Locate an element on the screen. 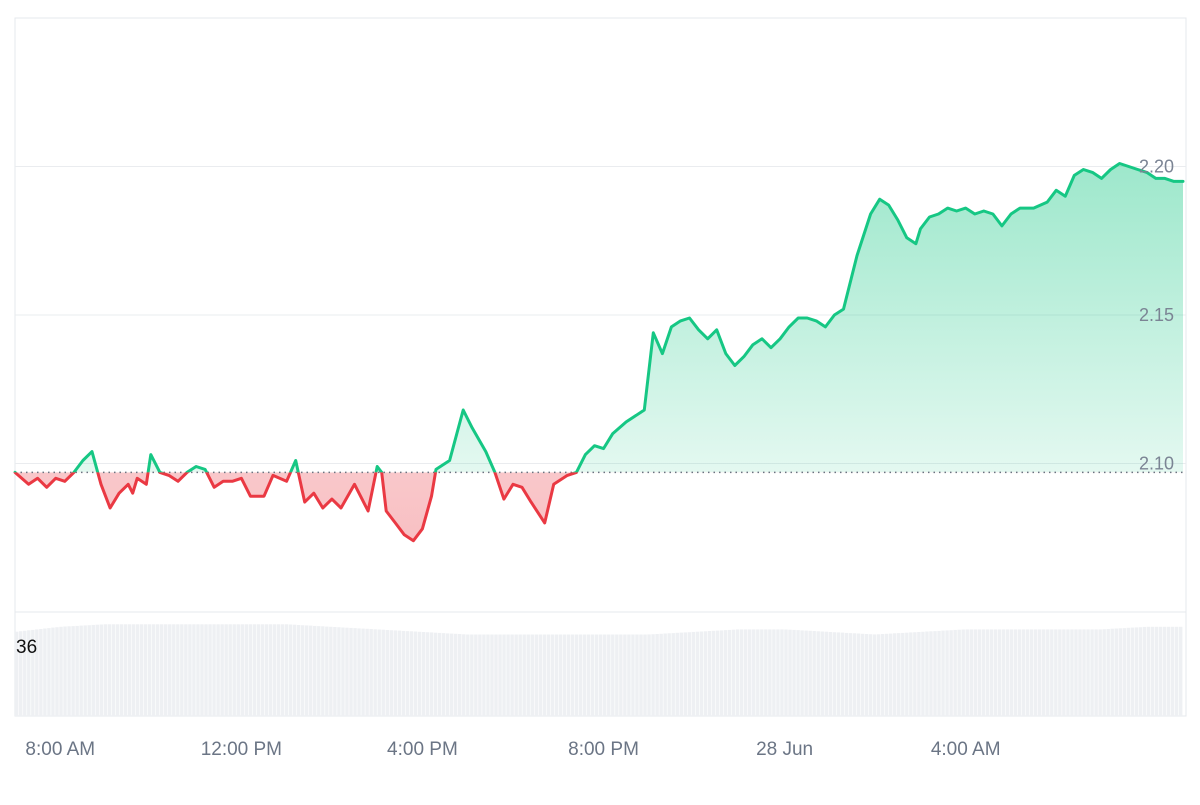 This screenshot has height=805, width=1200. y-tick-label: 2.10 is located at coordinates (1156, 464).